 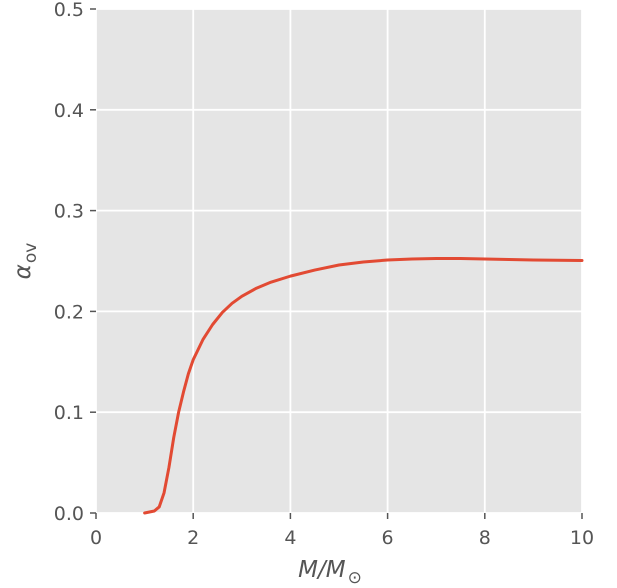 What do you see at coordinates (69, 514) in the screenshot?
I see `y-tick-label: 0.0` at bounding box center [69, 514].